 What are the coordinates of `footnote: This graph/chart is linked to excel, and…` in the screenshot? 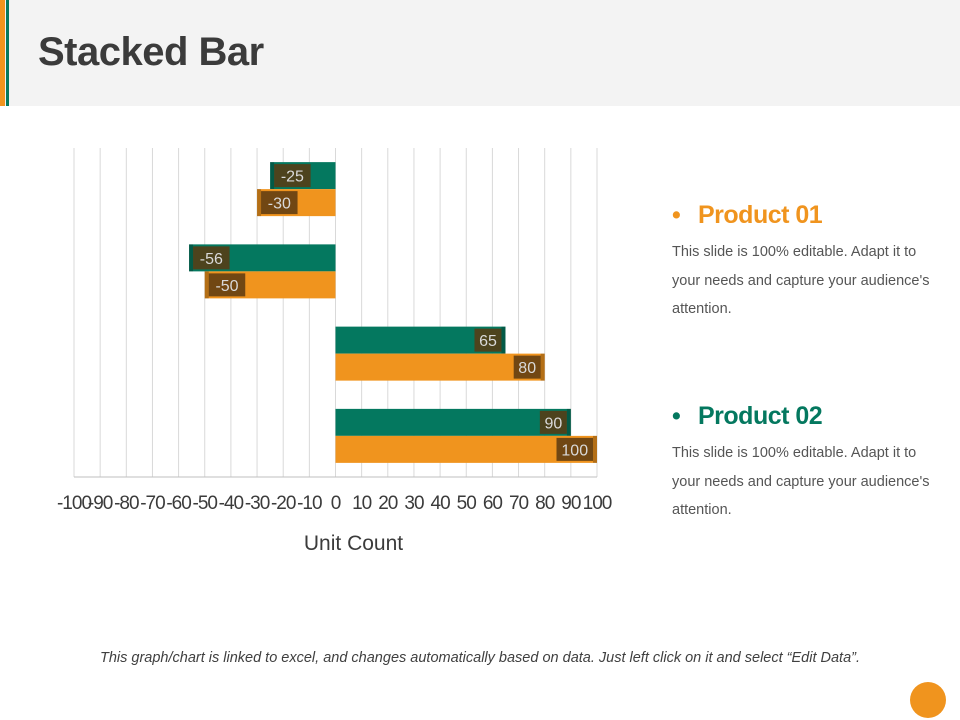 It's located at (480, 658).